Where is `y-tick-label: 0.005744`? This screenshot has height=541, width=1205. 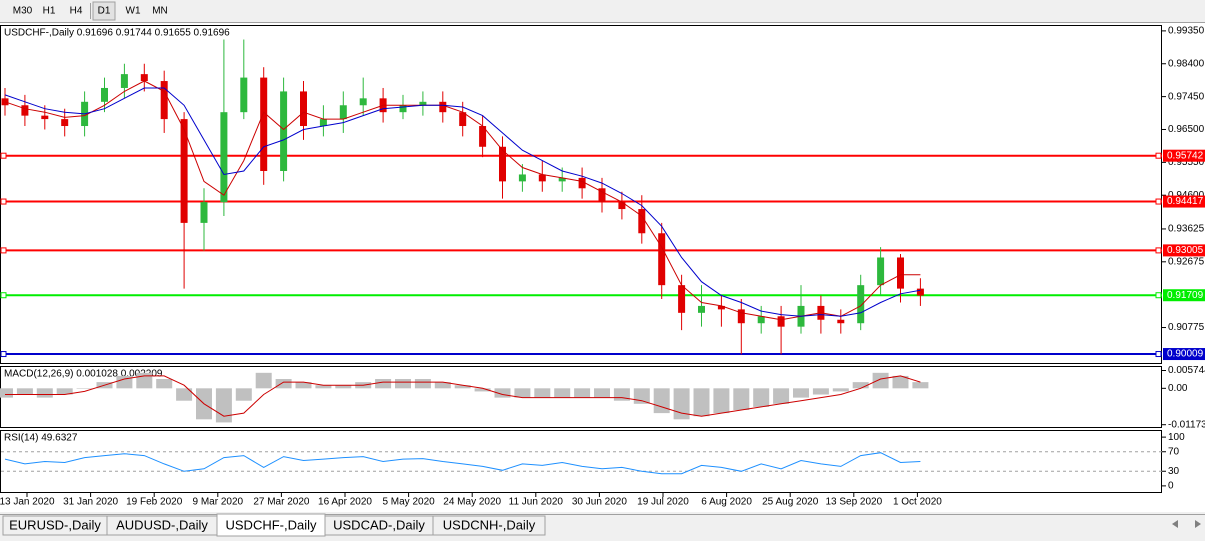
y-tick-label: 0.005744 is located at coordinates (1186, 370).